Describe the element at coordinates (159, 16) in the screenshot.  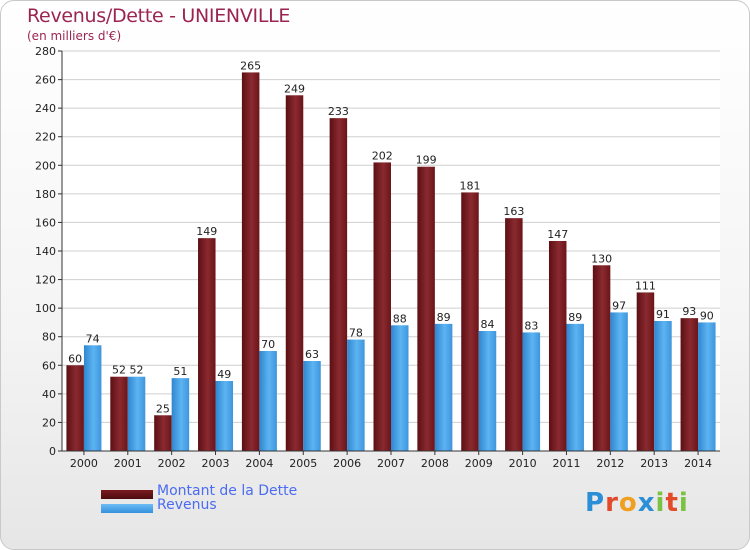
I see `chart-title: Revenus/Dette - UNIENVILLE` at that location.